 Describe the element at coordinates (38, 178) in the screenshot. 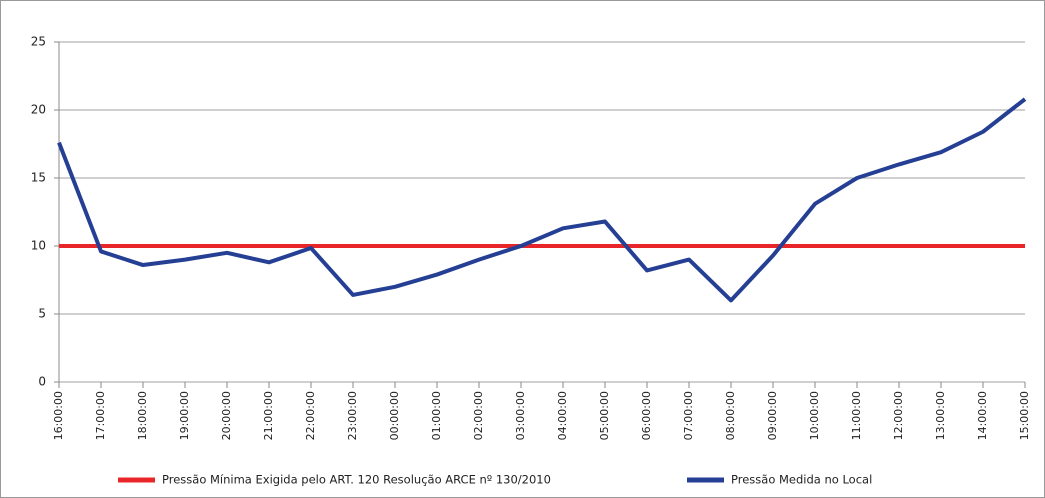

I see `y-tick-label: 15` at that location.